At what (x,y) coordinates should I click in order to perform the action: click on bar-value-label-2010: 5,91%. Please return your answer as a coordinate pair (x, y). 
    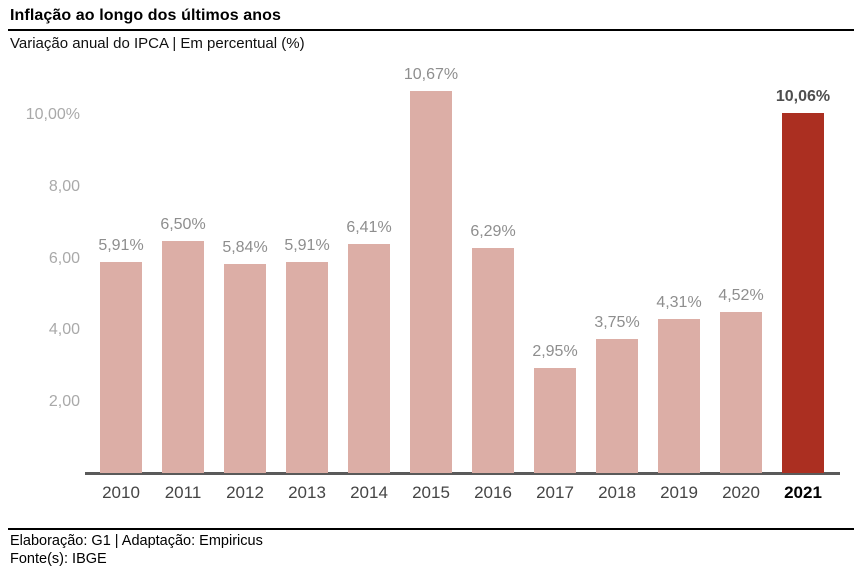
    Looking at the image, I should click on (121, 245).